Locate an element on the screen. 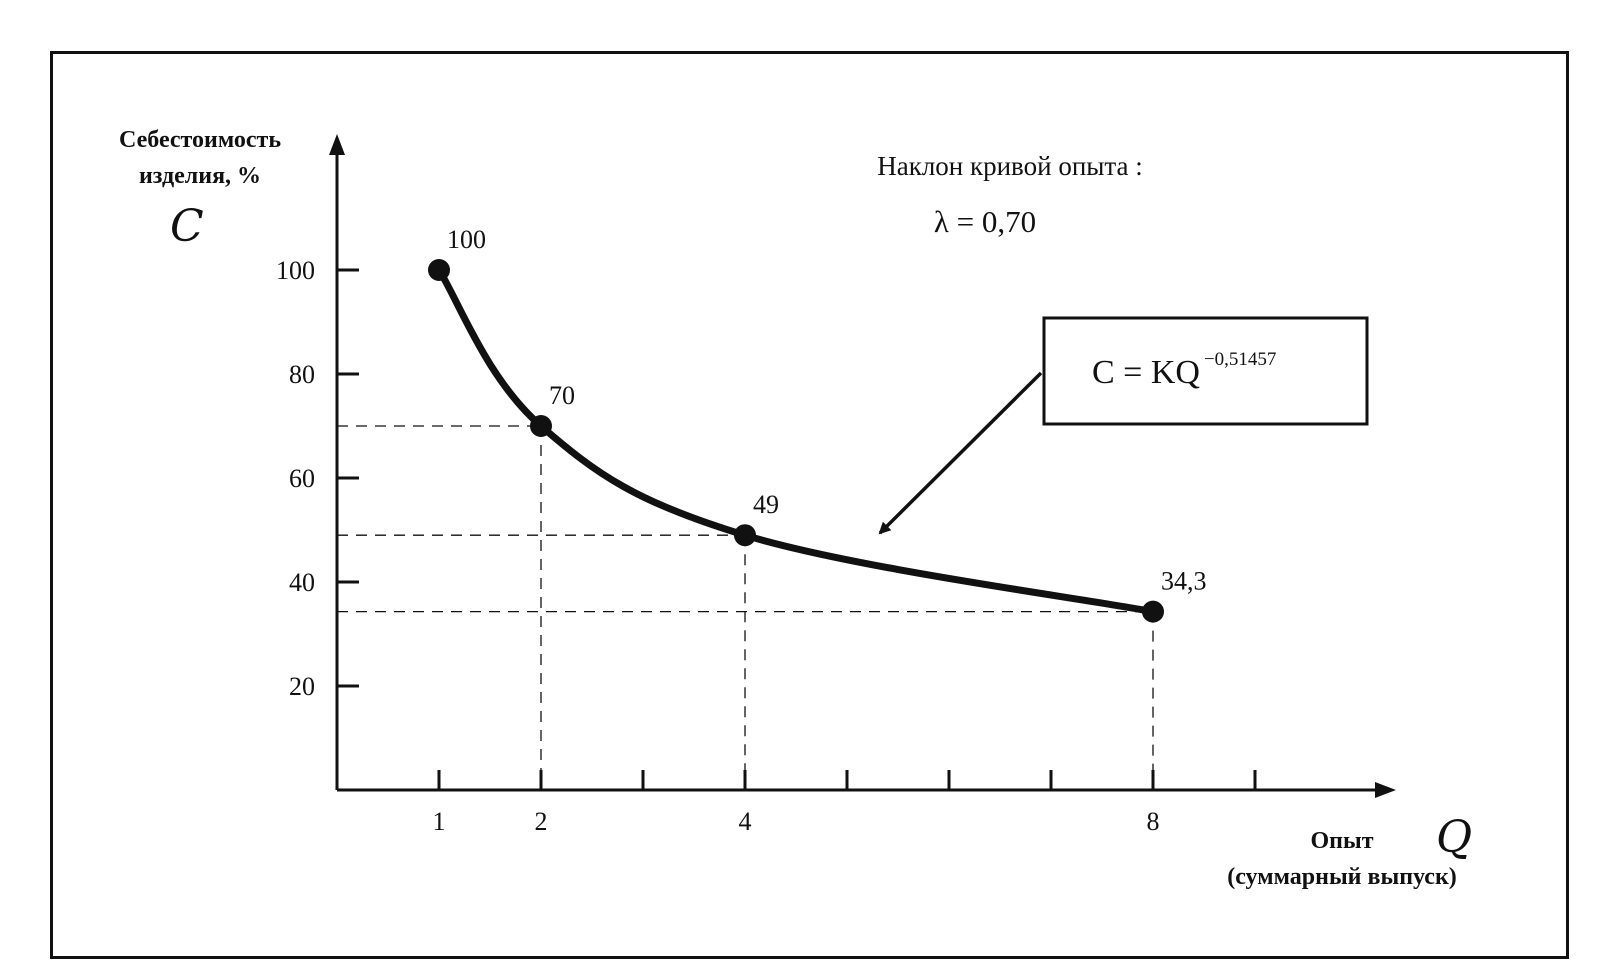  y-ticks: 20 40 60 80 100 is located at coordinates (317, 478).